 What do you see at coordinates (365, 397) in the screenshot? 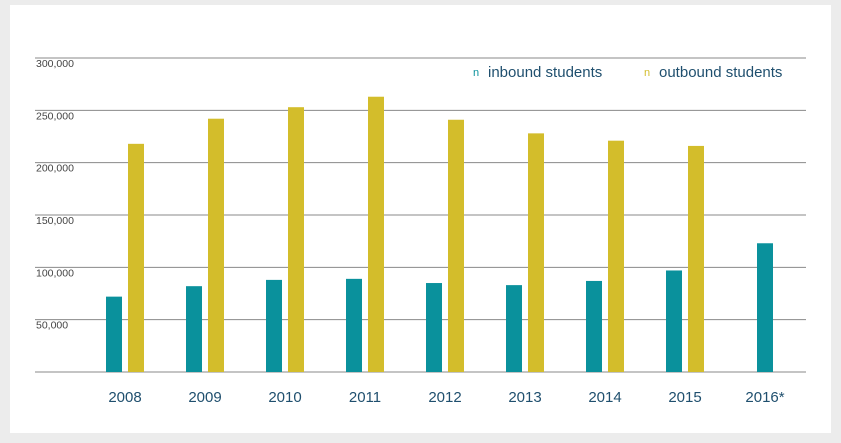
I see `x-tick-label: 2011` at bounding box center [365, 397].